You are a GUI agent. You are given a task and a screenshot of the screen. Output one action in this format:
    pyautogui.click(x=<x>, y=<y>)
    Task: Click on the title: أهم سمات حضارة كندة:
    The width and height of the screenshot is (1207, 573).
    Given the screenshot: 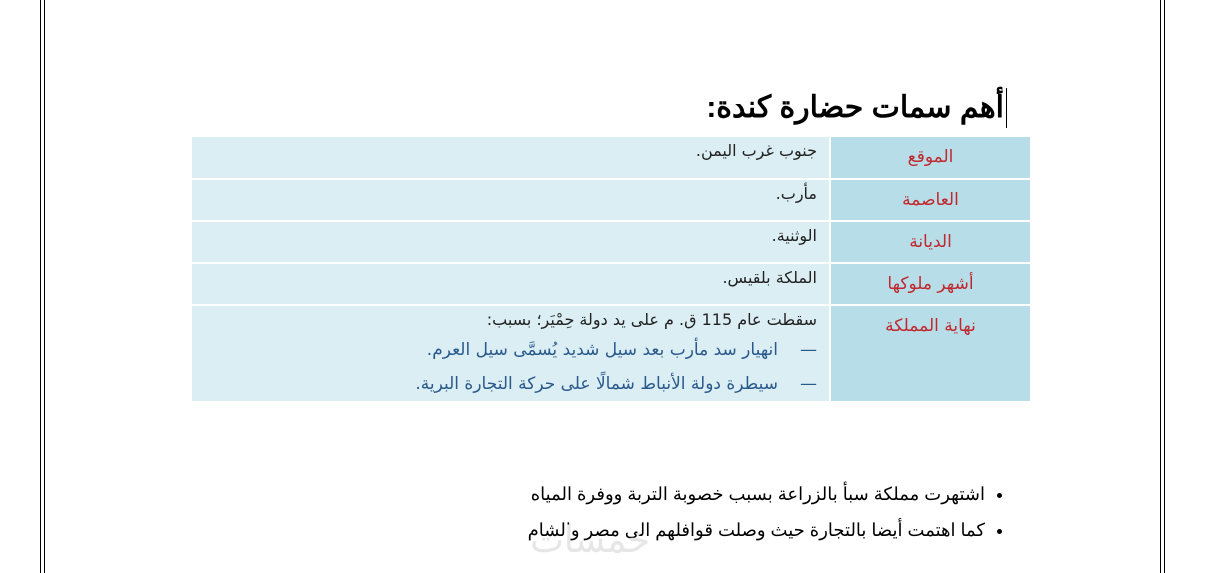 What is the action you would take?
    pyautogui.click(x=856, y=108)
    